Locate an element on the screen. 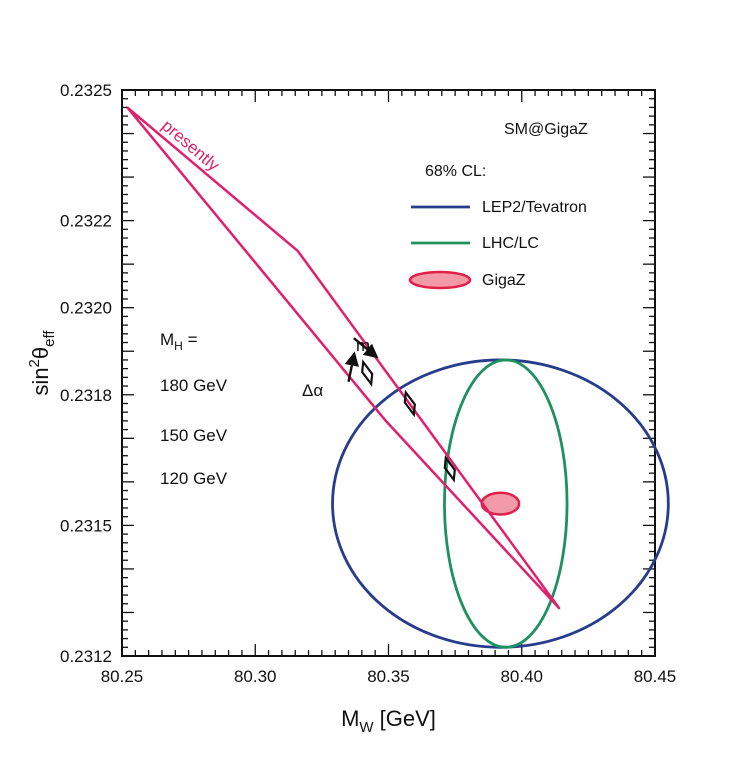 The image size is (750, 783). x-tick-label: 80.40 is located at coordinates (521, 676).